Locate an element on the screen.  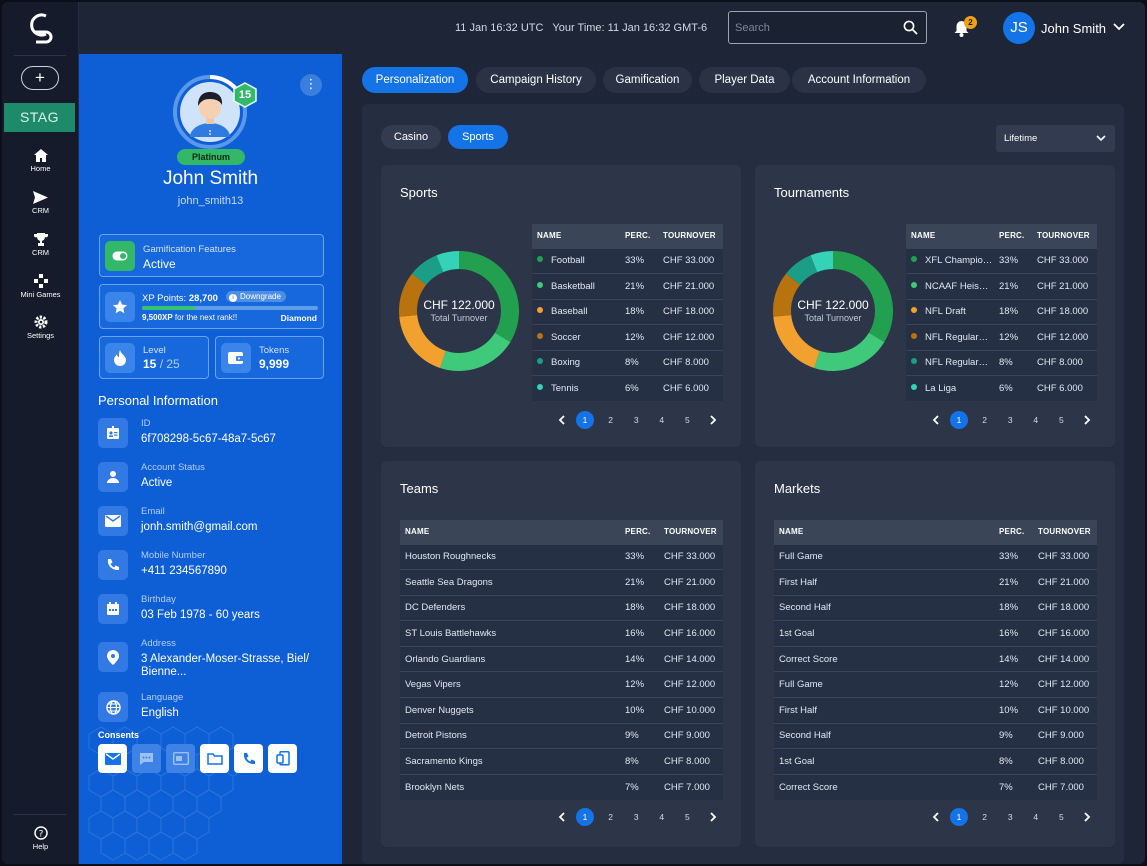
star-icon is located at coordinates (120, 307).